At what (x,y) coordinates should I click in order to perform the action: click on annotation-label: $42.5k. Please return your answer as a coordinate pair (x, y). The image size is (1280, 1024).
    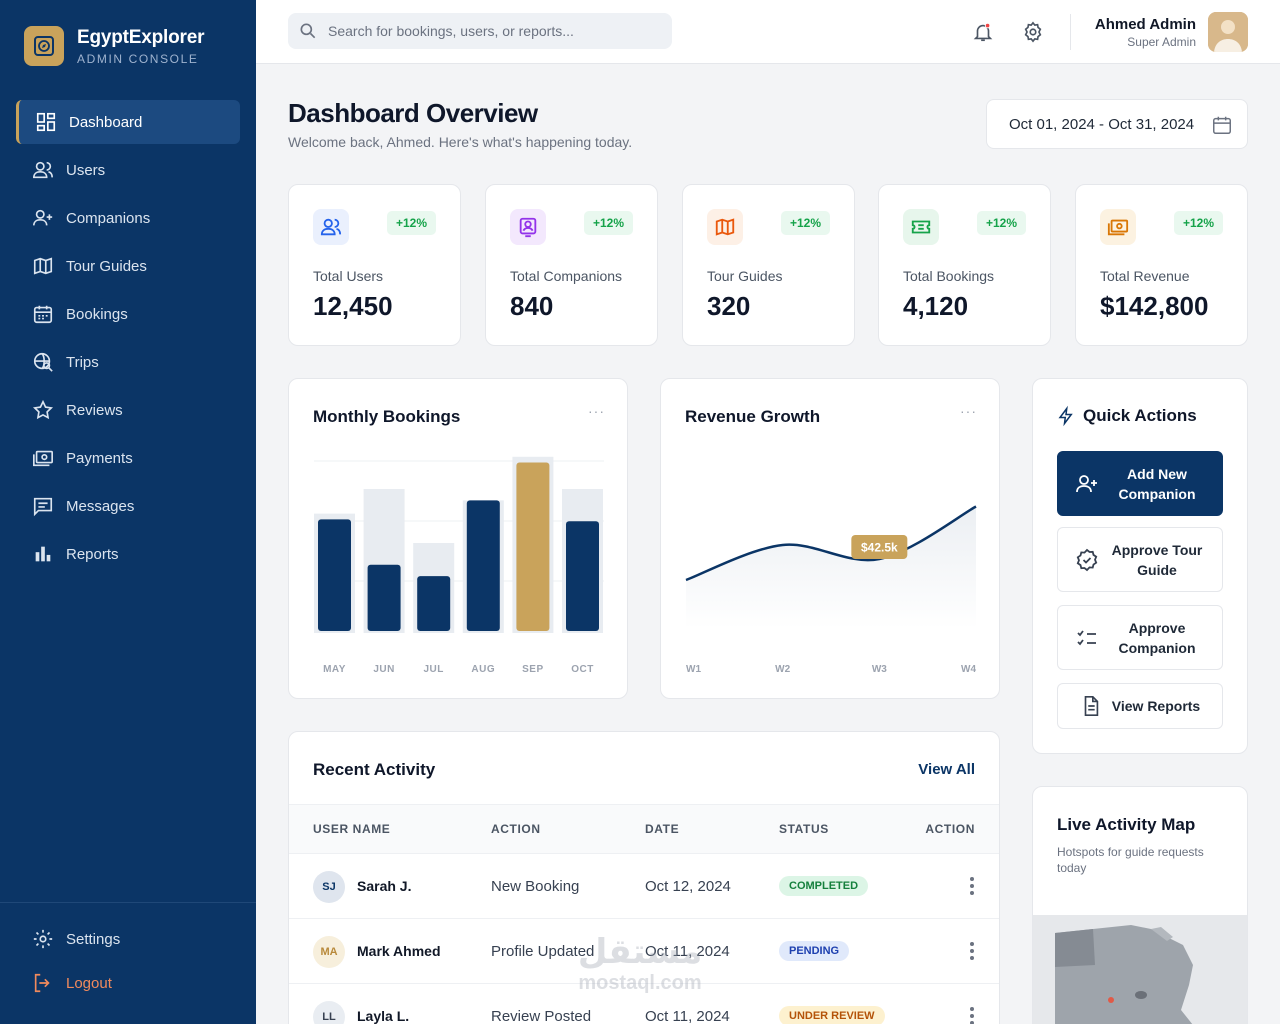
    Looking at the image, I should click on (879, 548).